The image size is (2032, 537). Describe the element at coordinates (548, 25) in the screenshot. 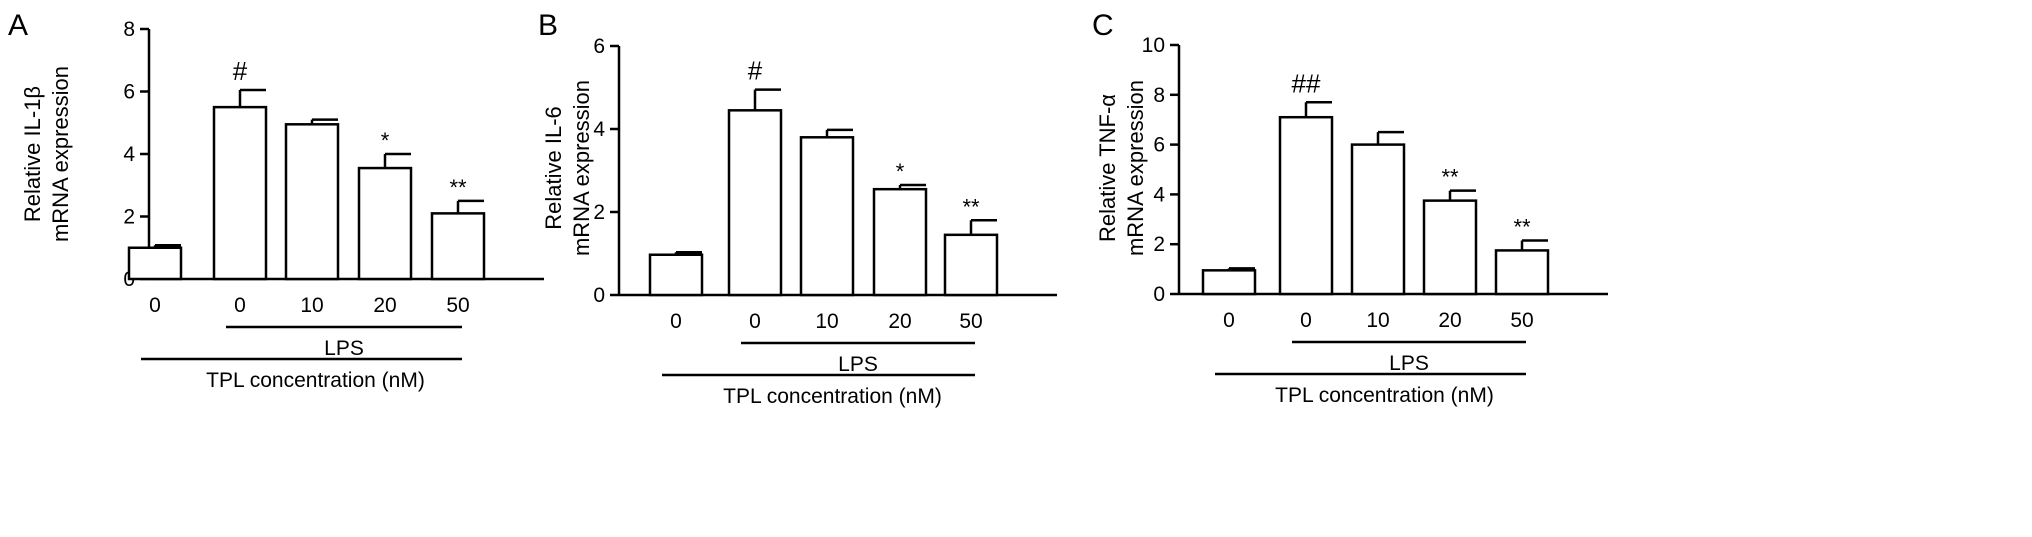

I see `panel-letter: B` at that location.